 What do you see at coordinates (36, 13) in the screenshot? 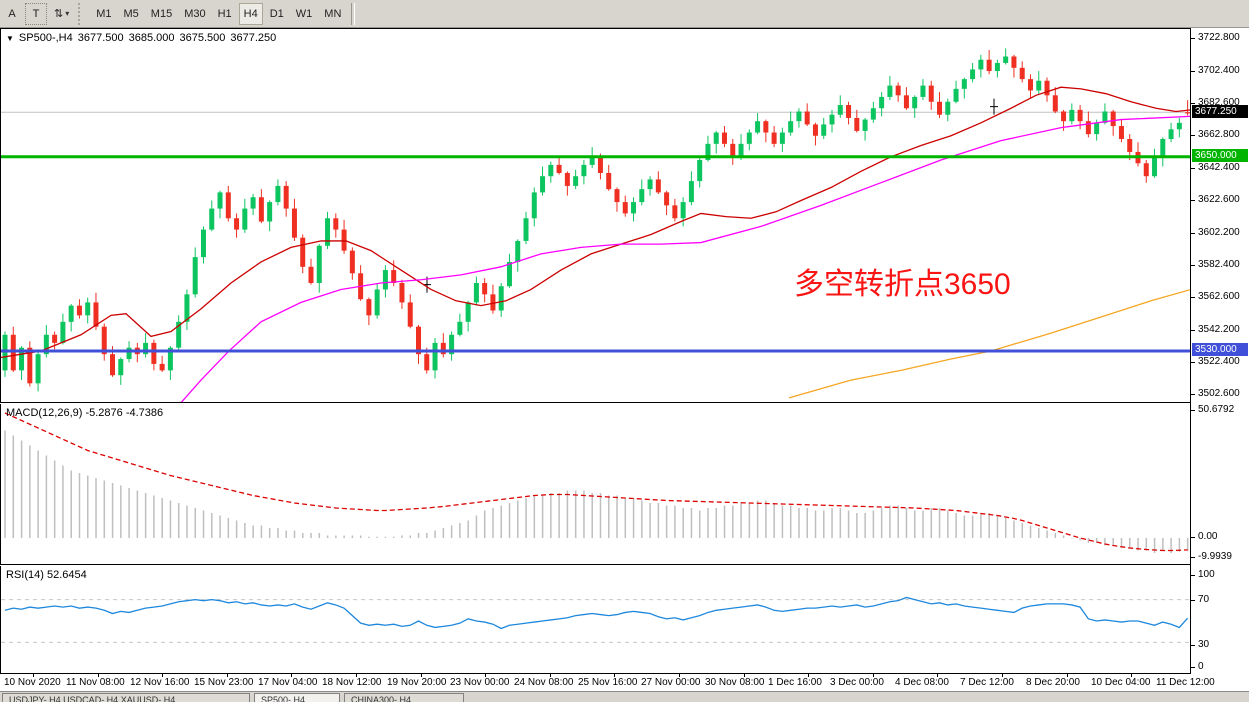
I see `text-tool-button: T` at bounding box center [36, 13].